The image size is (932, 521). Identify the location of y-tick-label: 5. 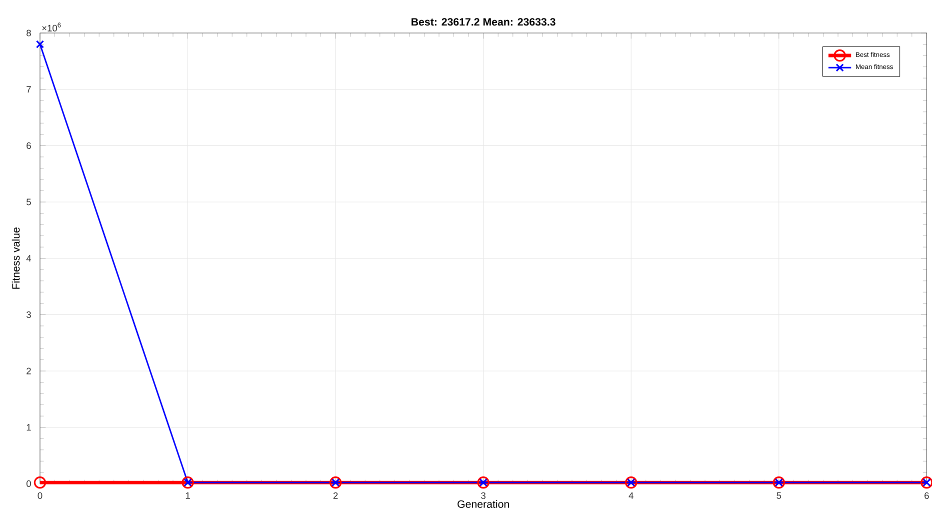
(28, 202).